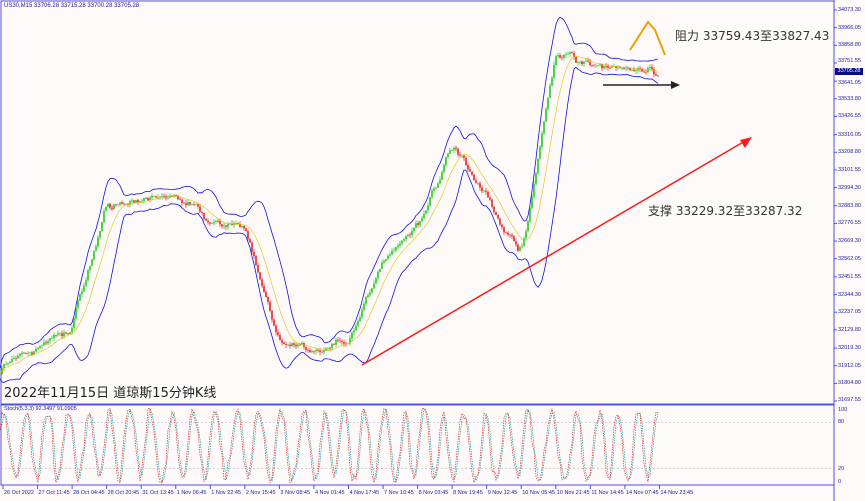  I want to click on price-tick-label: 32344.30, so click(849, 294).